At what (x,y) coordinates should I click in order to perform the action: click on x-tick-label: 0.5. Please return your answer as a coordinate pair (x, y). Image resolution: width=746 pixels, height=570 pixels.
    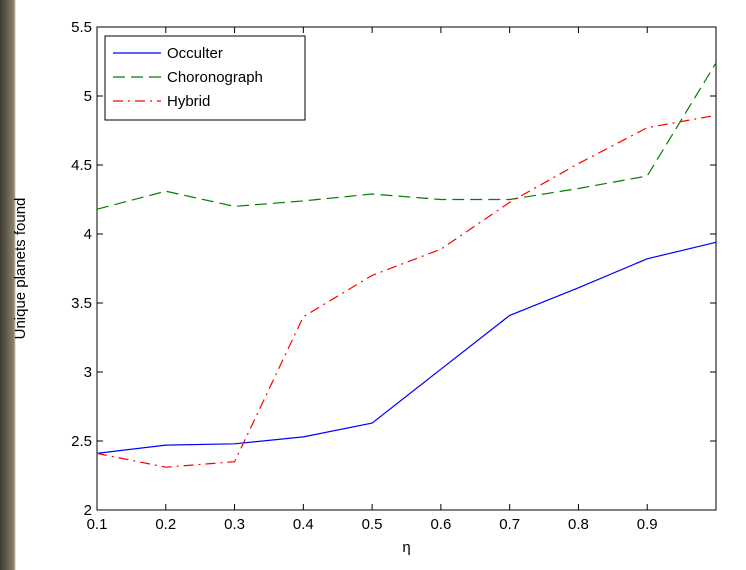
    Looking at the image, I should click on (372, 524).